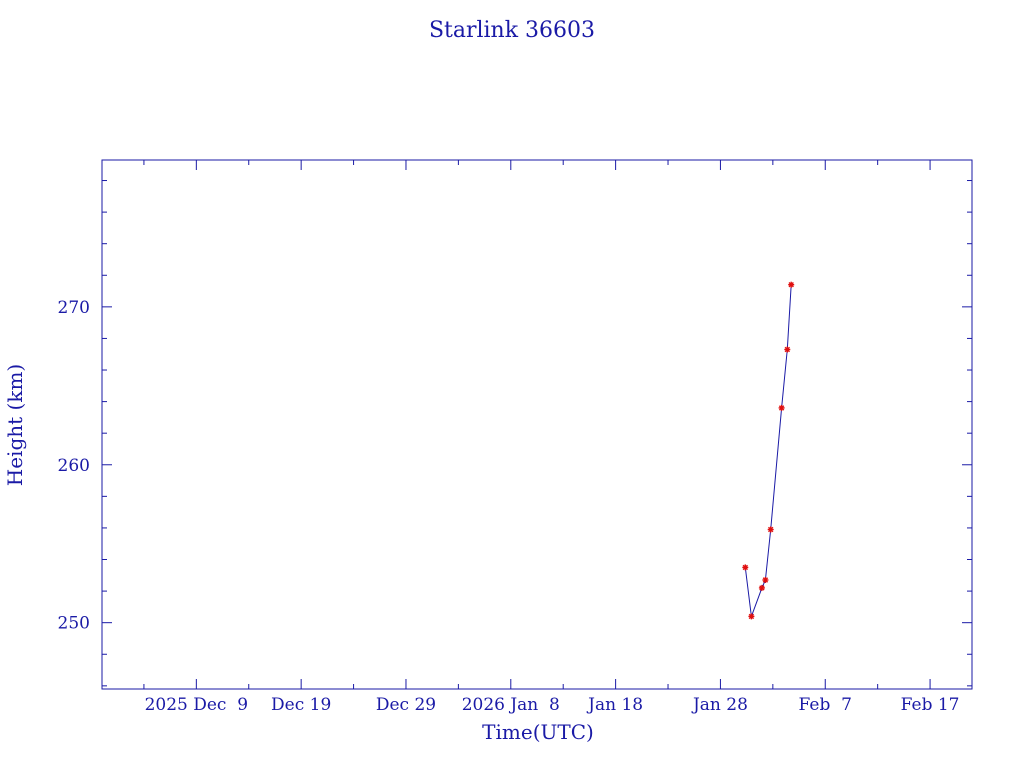  Describe the element at coordinates (511, 705) in the screenshot. I see `x-tick-label: 2026 Jan 8` at that location.